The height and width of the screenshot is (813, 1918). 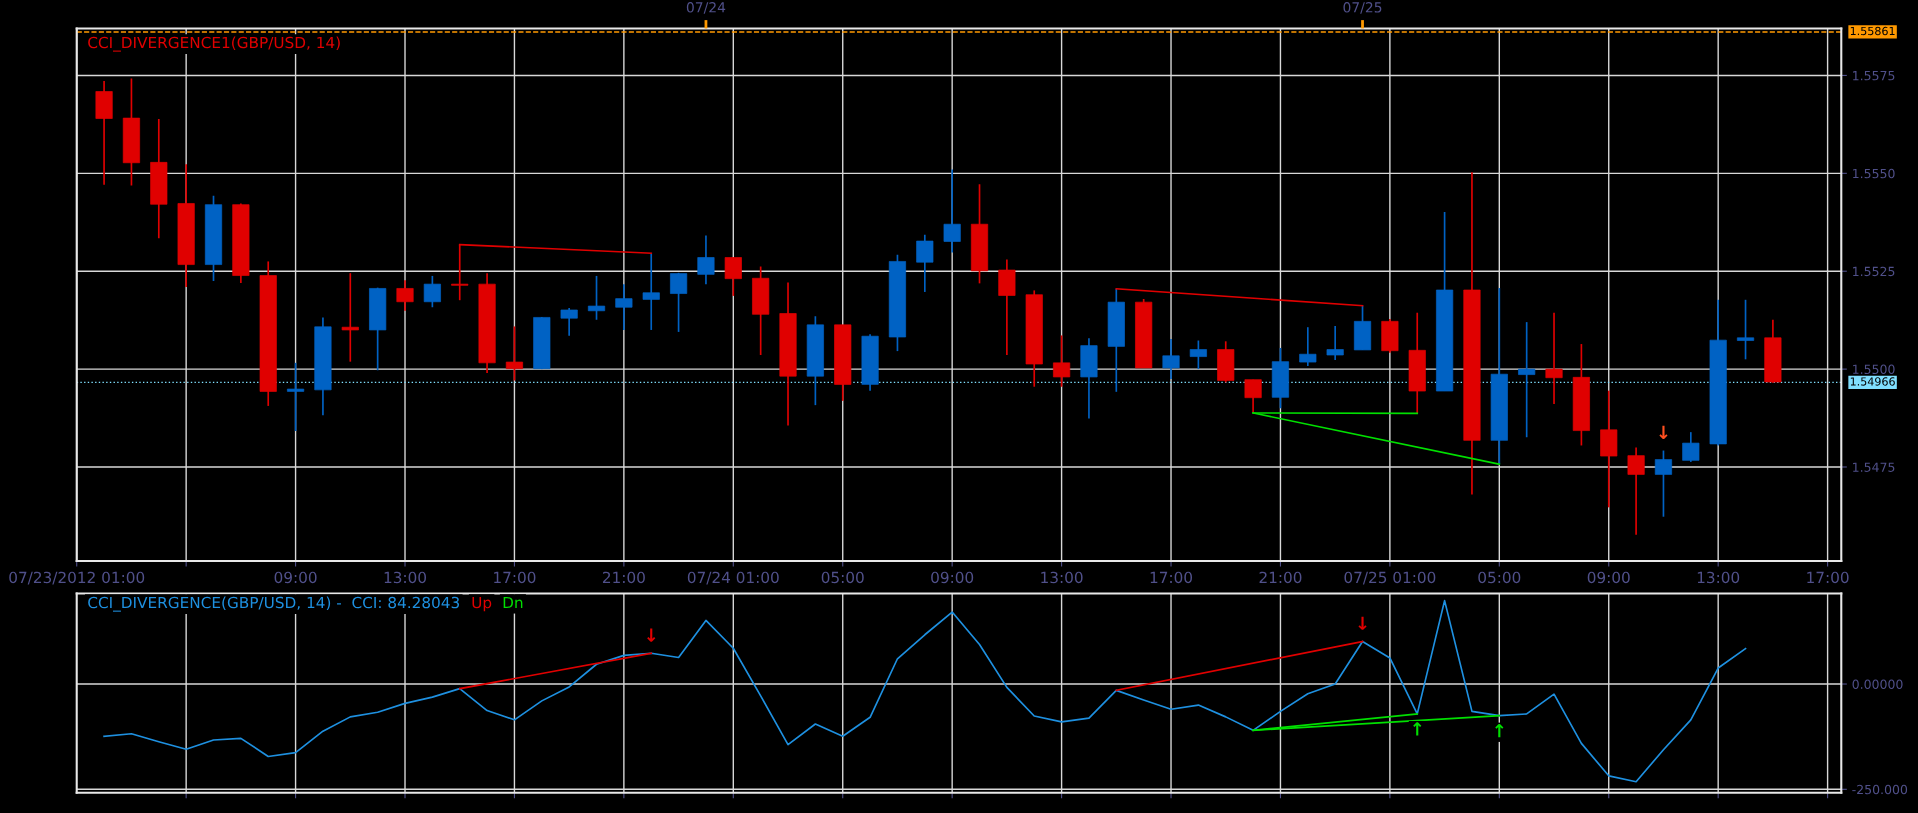 I want to click on text: CCI_DIVERGENCE1(GBP/USD, 14), so click(x=214, y=44).